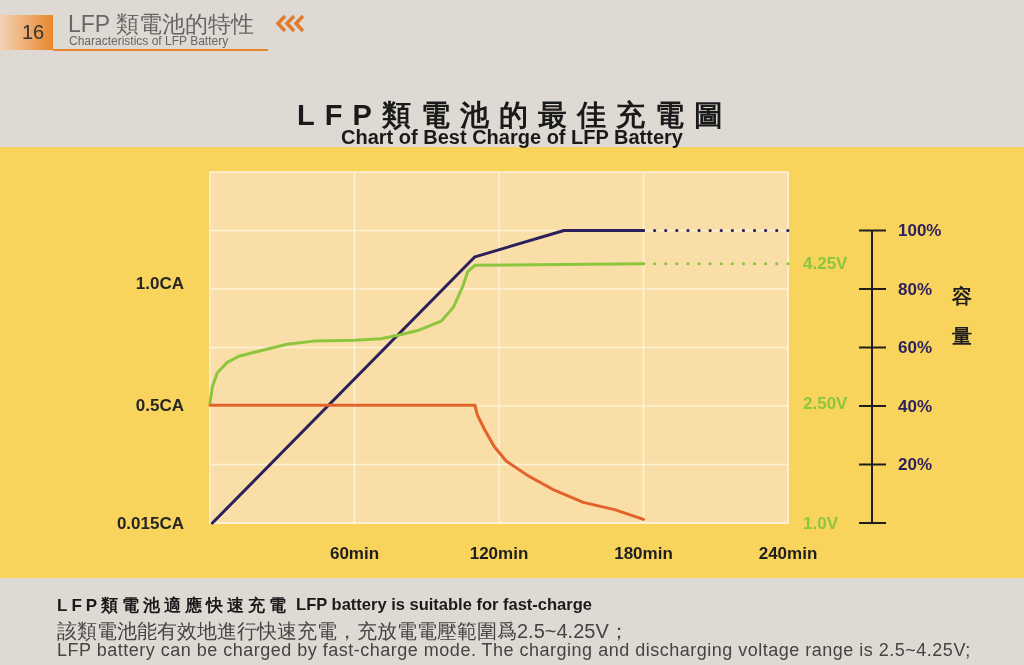  What do you see at coordinates (915, 464) in the screenshot?
I see `y3-tick-label: 20%` at bounding box center [915, 464].